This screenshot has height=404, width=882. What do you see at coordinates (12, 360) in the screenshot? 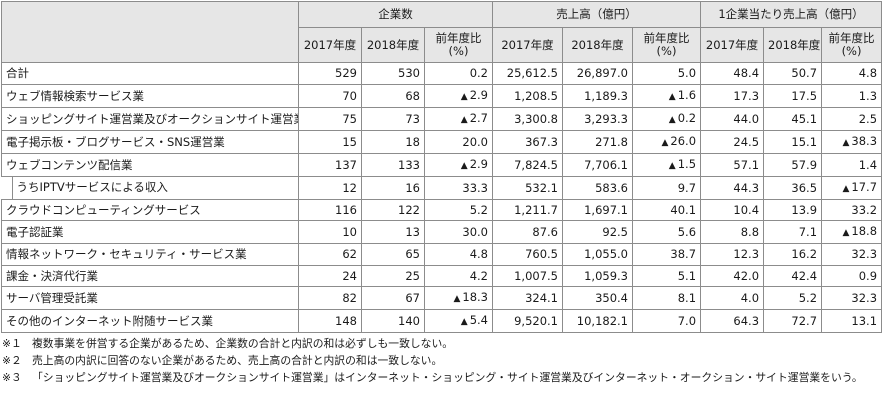
I see `footnote-mark: ※２` at bounding box center [12, 360].